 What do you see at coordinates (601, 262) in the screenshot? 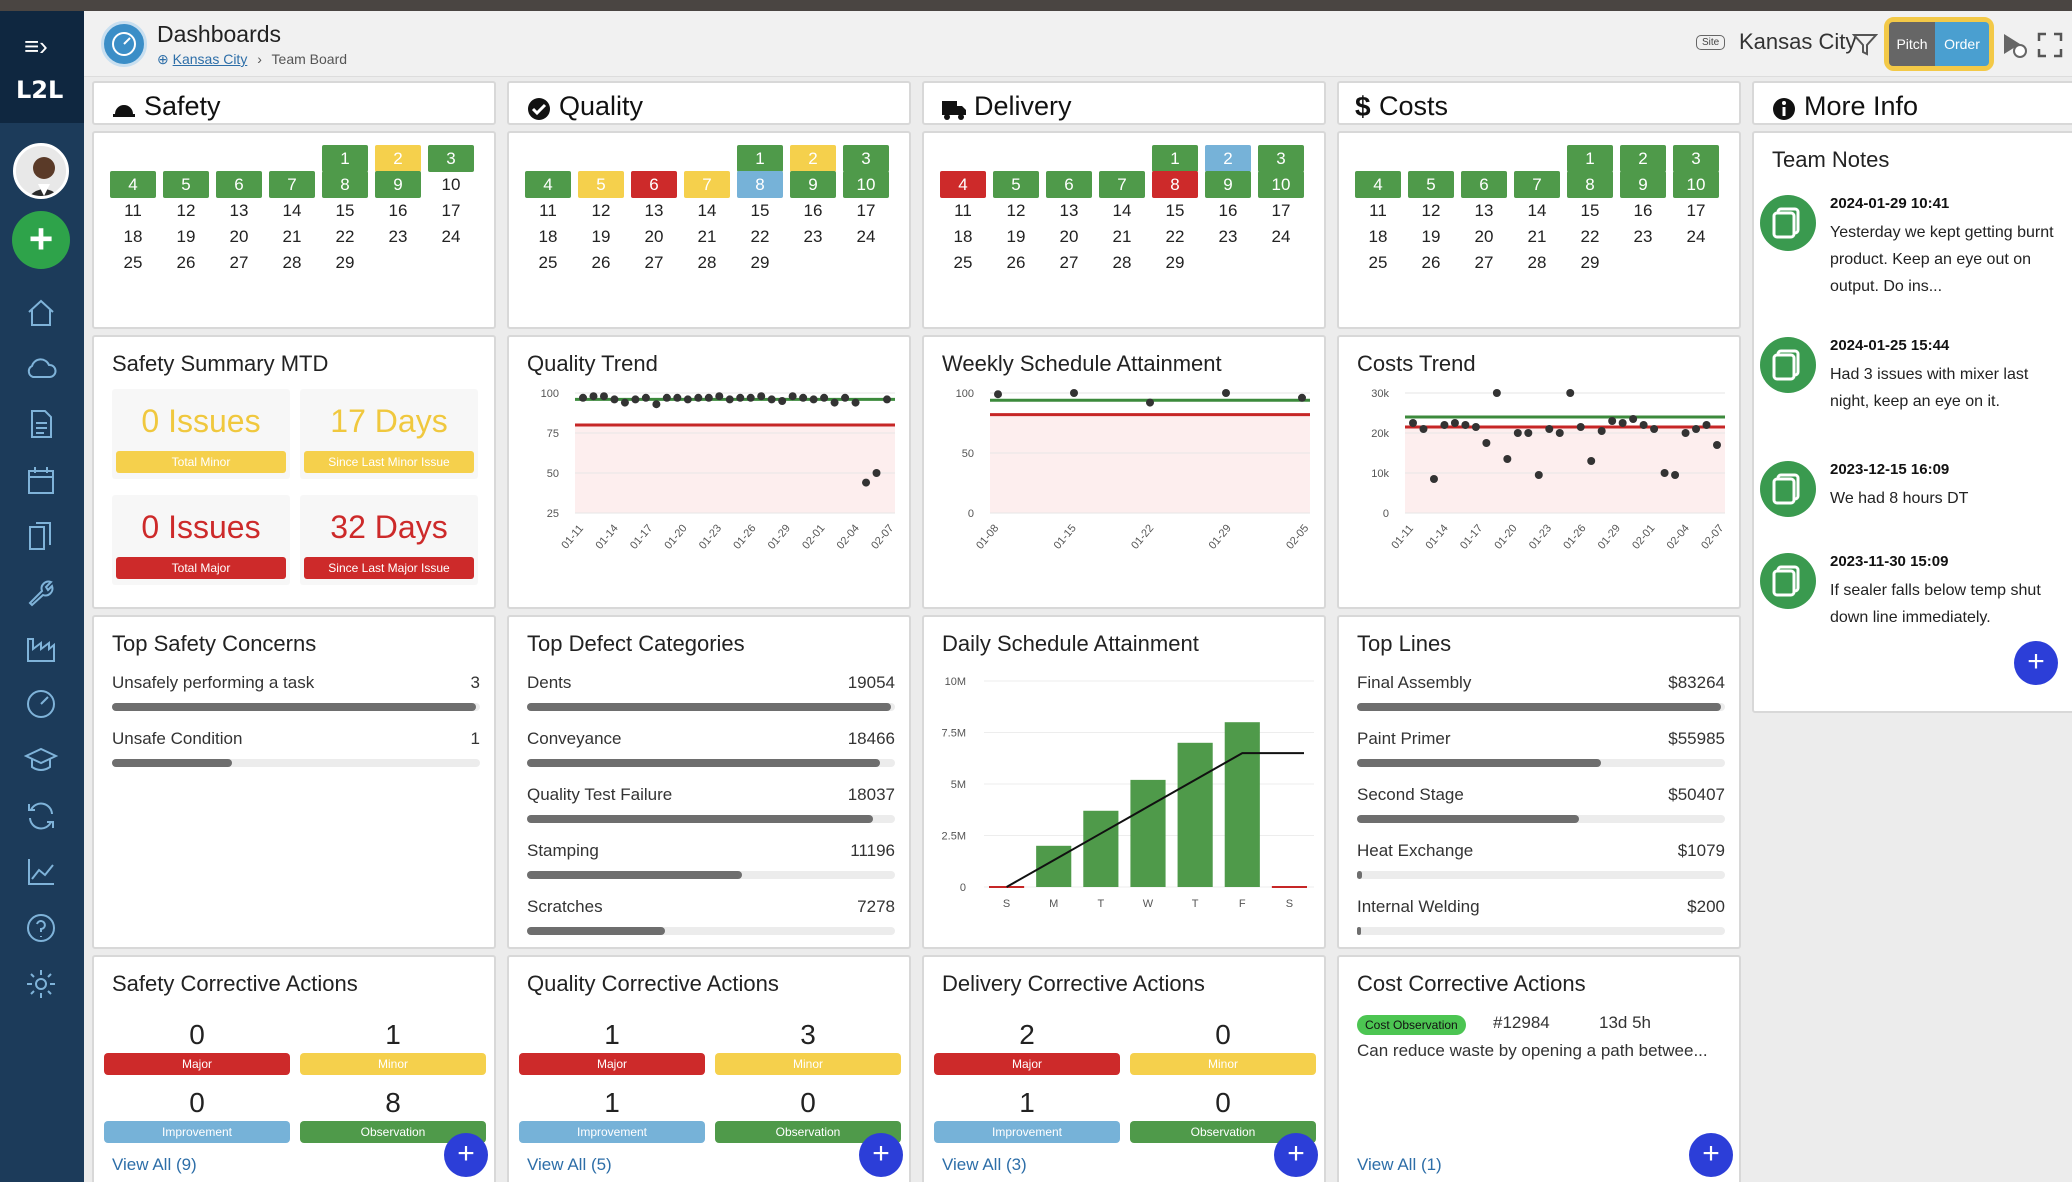
I see `calendar-day: 26` at bounding box center [601, 262].